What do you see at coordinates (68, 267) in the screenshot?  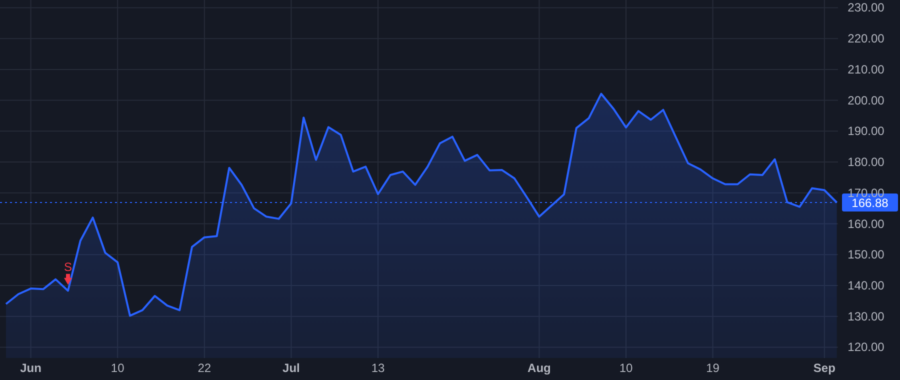 I see `series-label: S` at bounding box center [68, 267].